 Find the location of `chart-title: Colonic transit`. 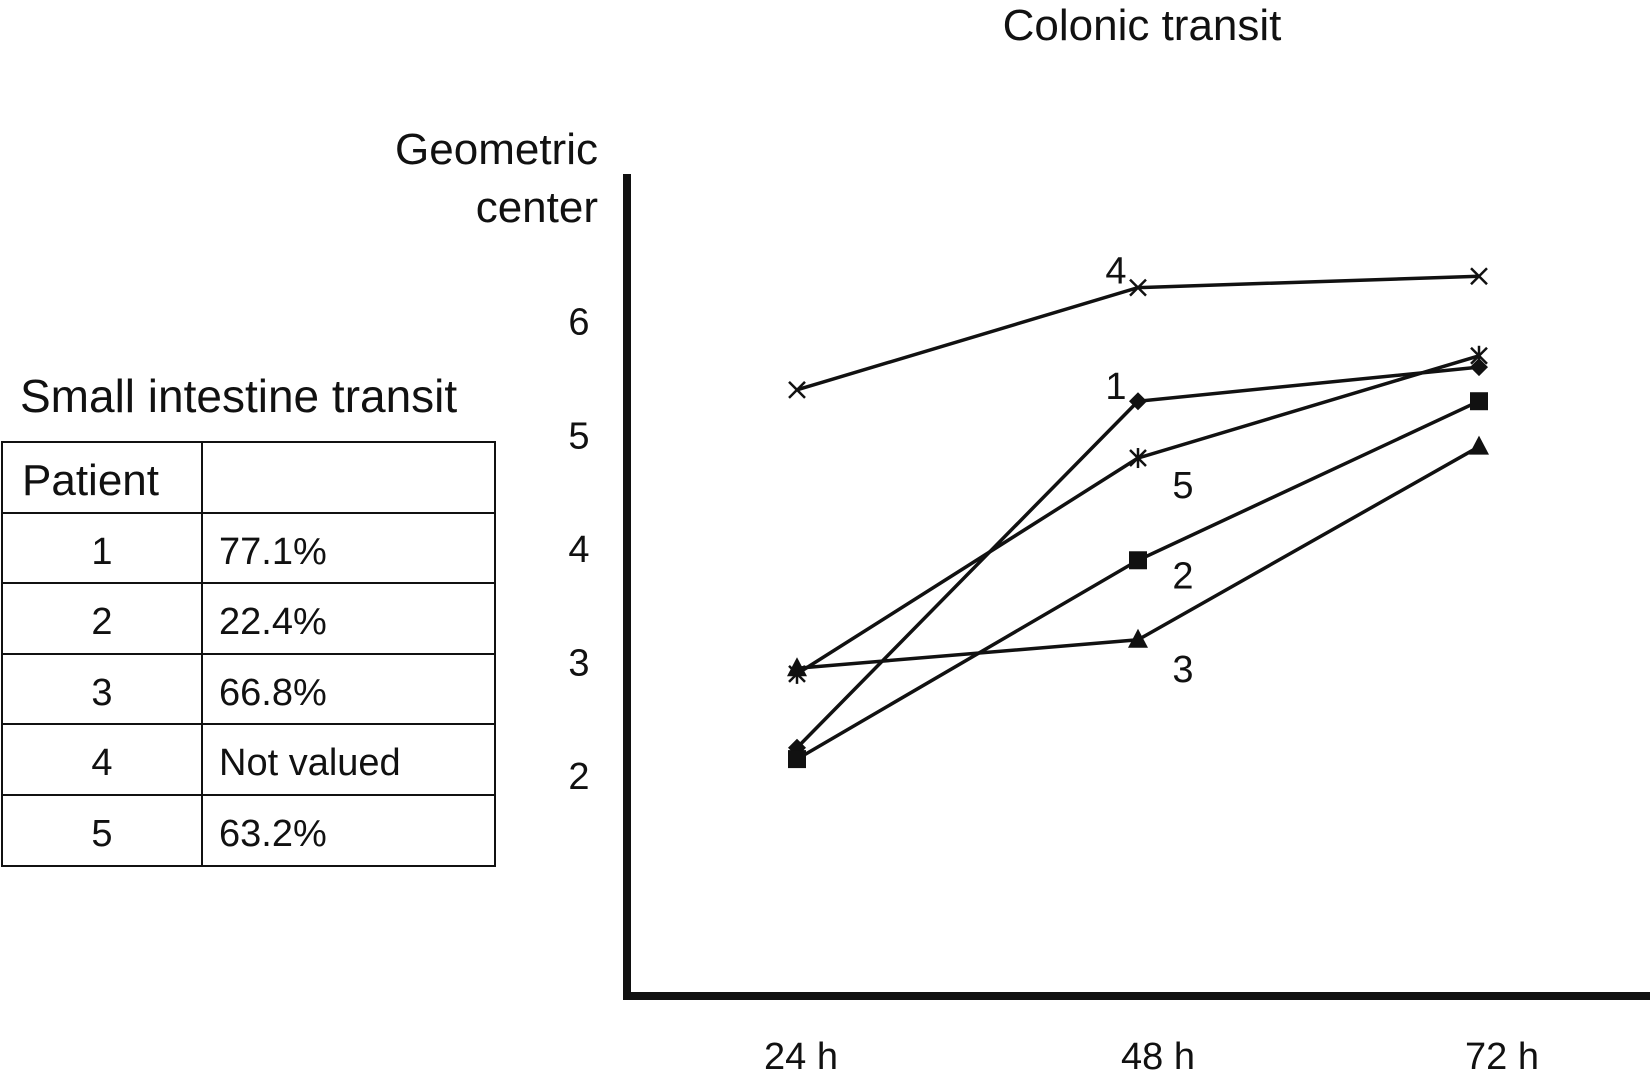

chart-title: Colonic transit is located at coordinates (1142, 25).